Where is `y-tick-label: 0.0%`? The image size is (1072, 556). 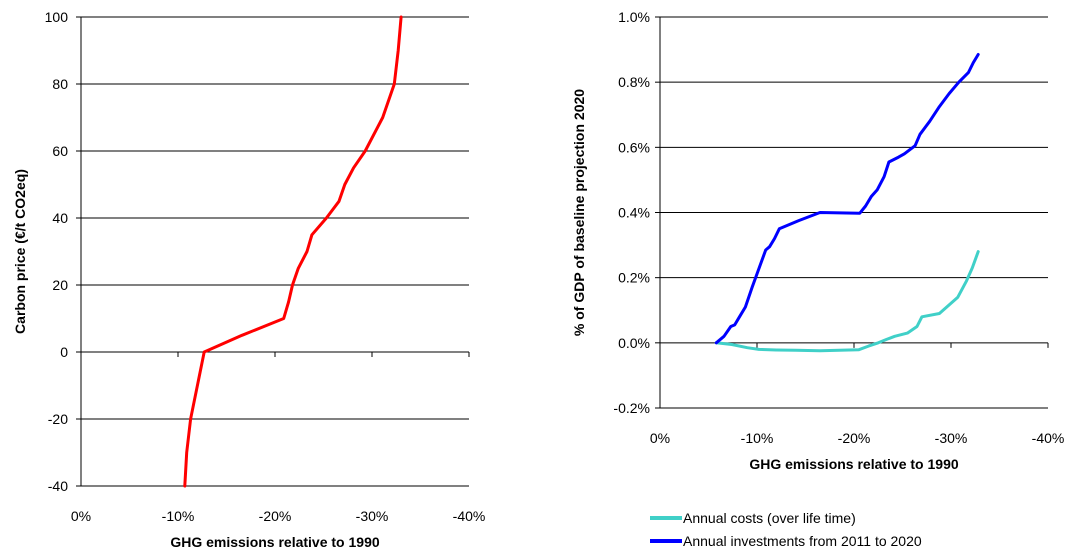 y-tick-label: 0.0% is located at coordinates (634, 343).